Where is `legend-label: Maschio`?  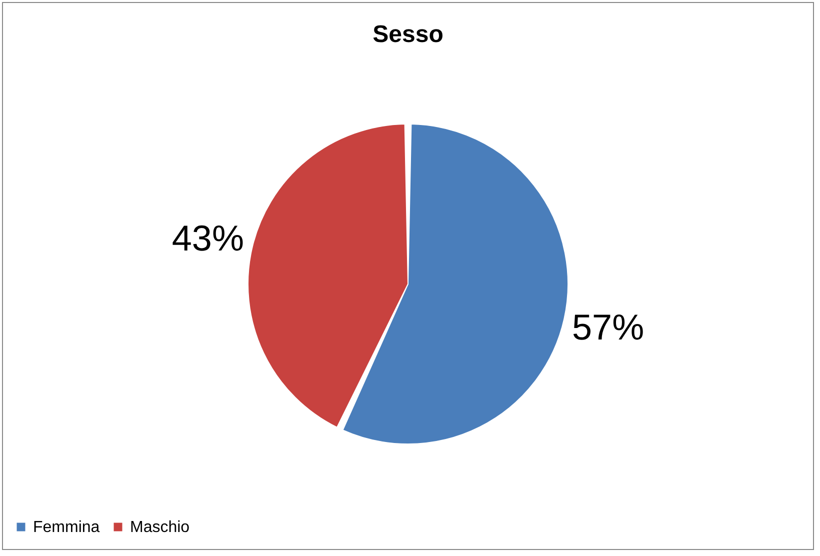 legend-label: Maschio is located at coordinates (160, 527).